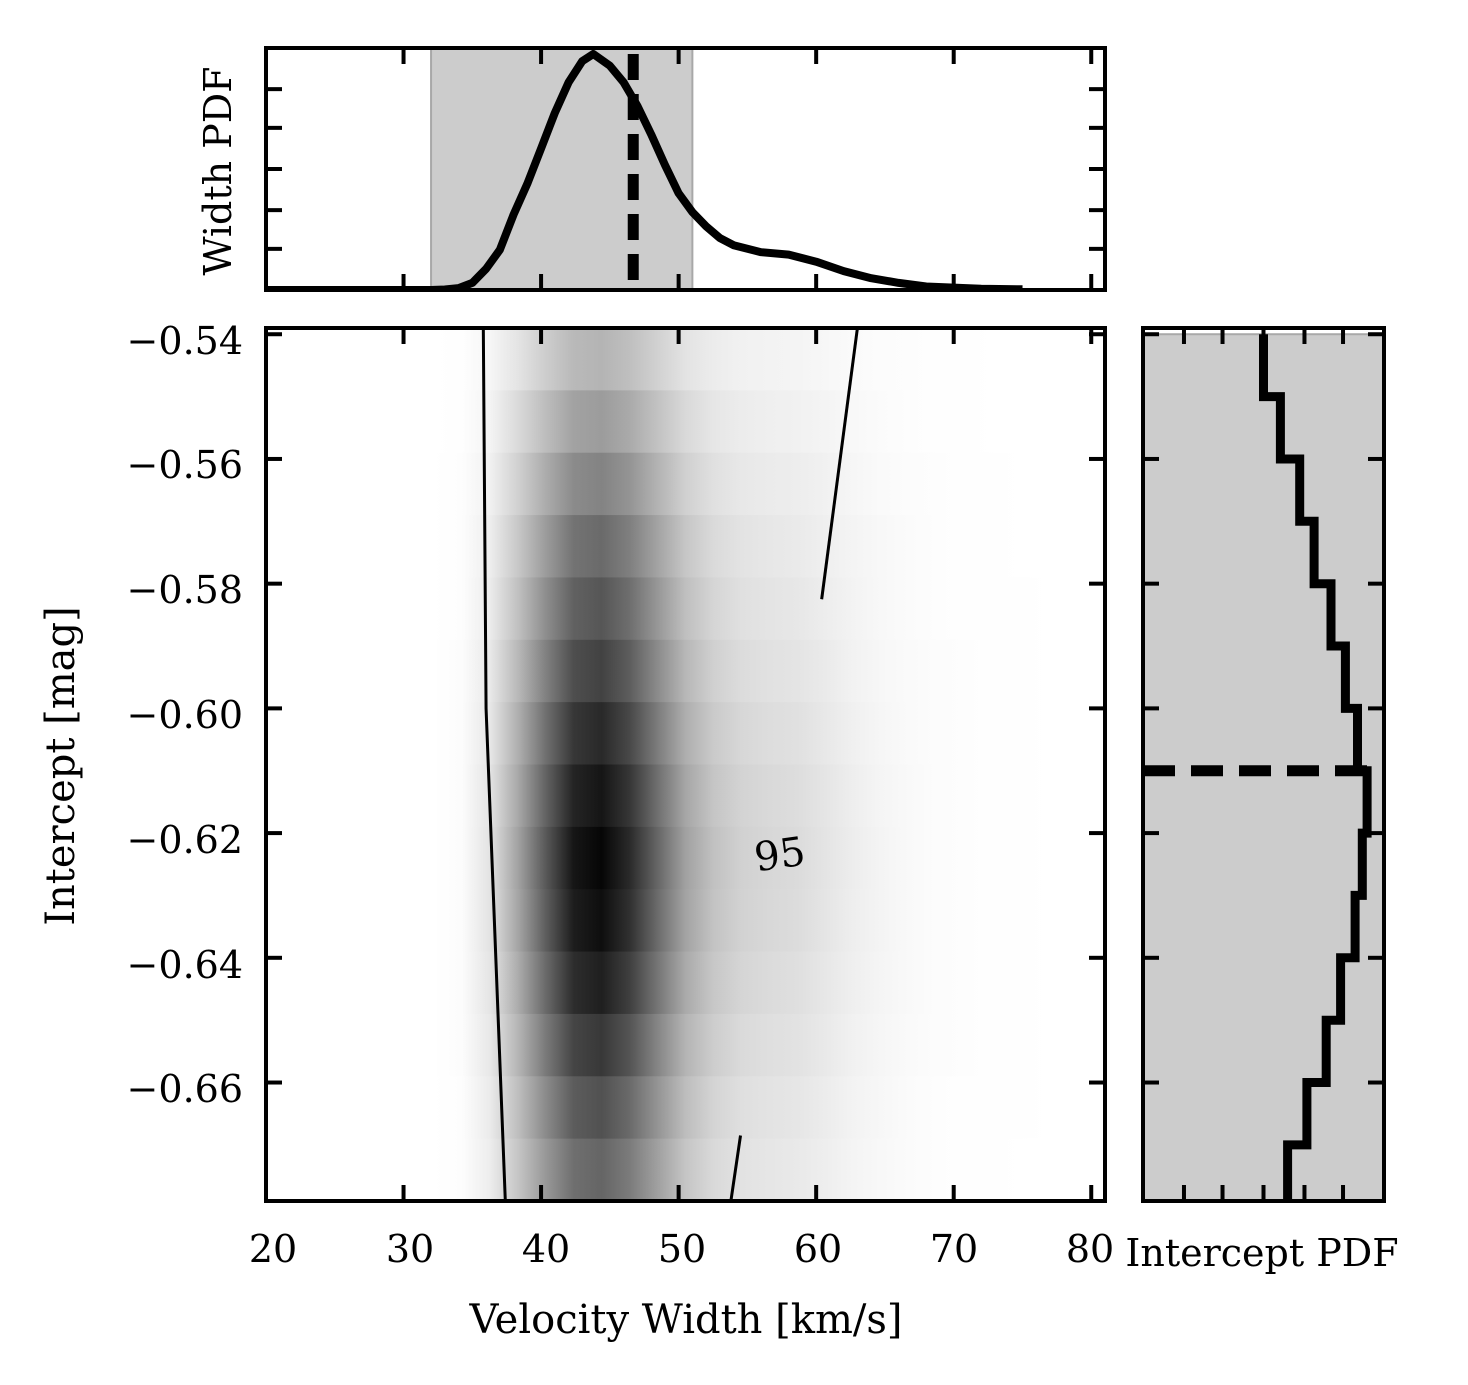 The height and width of the screenshot is (1385, 1468). Describe the element at coordinates (185, 590) in the screenshot. I see `y-tick-label: −0.58` at that location.